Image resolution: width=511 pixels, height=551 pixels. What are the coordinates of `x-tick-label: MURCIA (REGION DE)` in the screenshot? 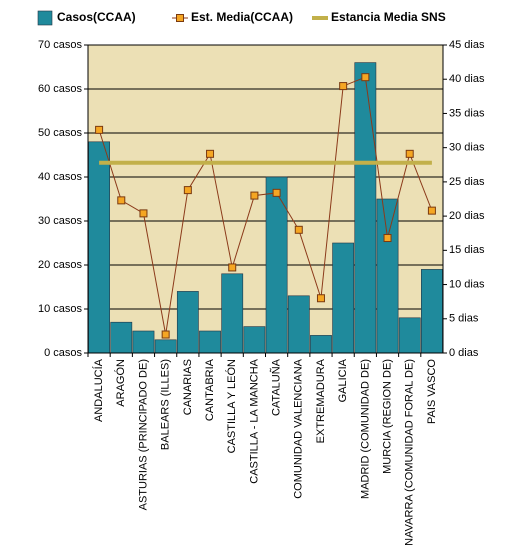 It's located at (387, 416).